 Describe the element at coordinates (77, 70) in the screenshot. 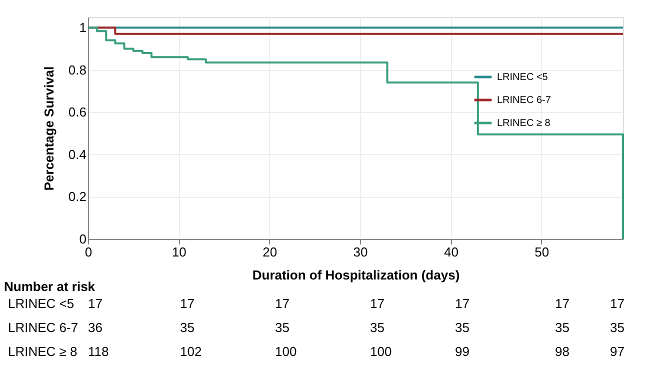

I see `y-tick-label: 0.8` at that location.